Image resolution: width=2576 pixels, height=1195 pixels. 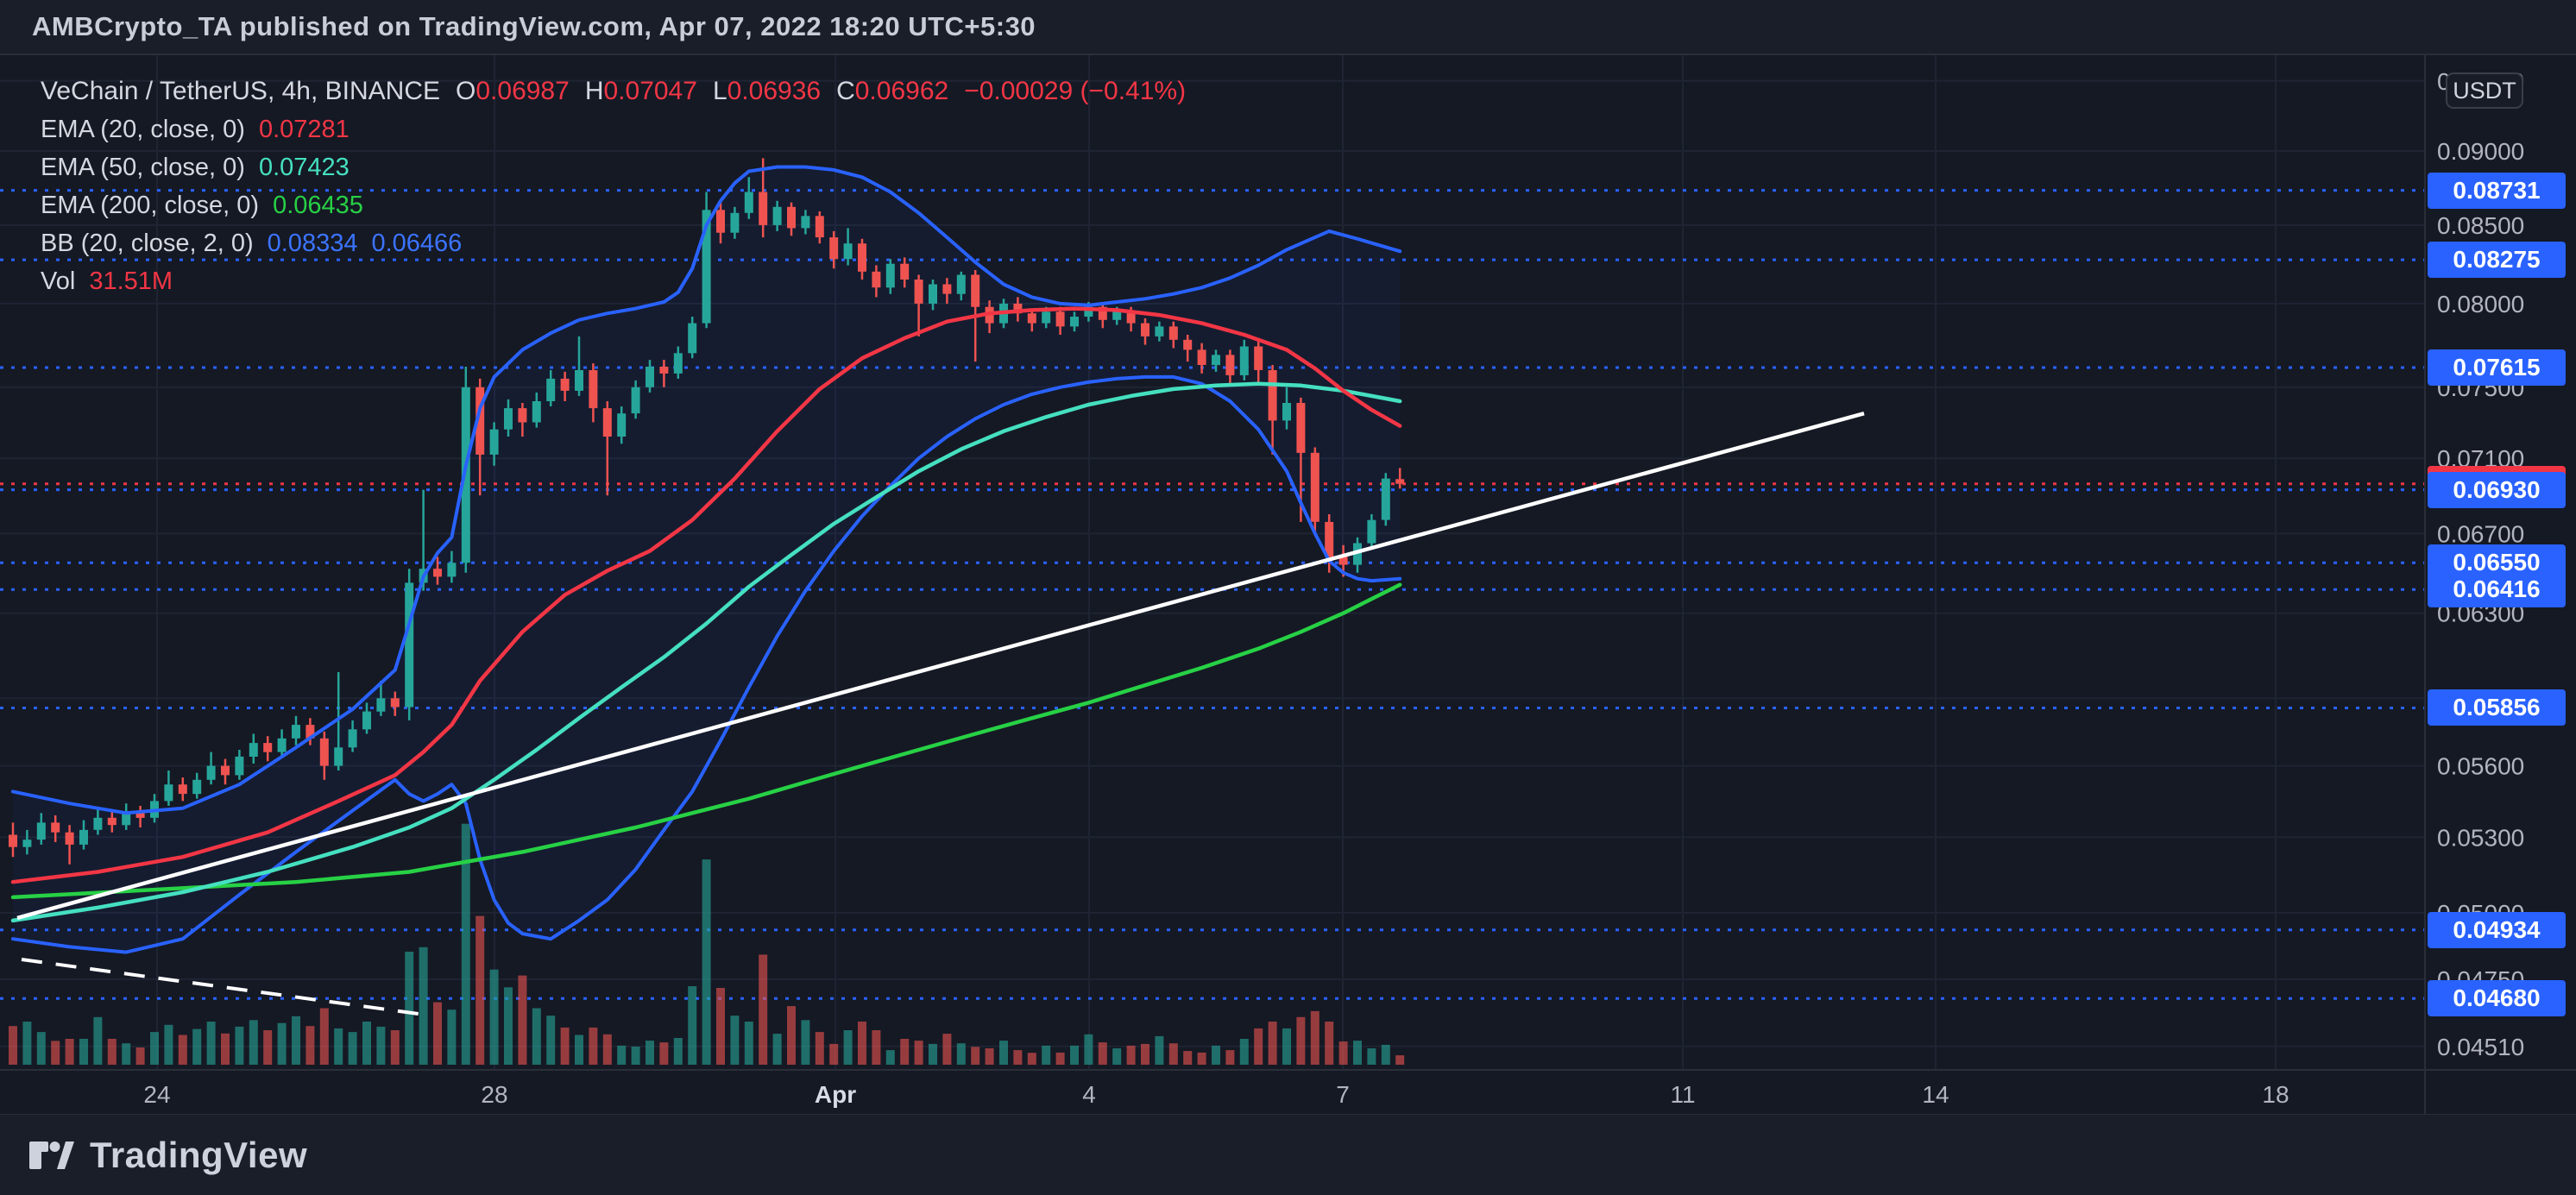 I want to click on time-axis-label: 7, so click(x=1343, y=1095).